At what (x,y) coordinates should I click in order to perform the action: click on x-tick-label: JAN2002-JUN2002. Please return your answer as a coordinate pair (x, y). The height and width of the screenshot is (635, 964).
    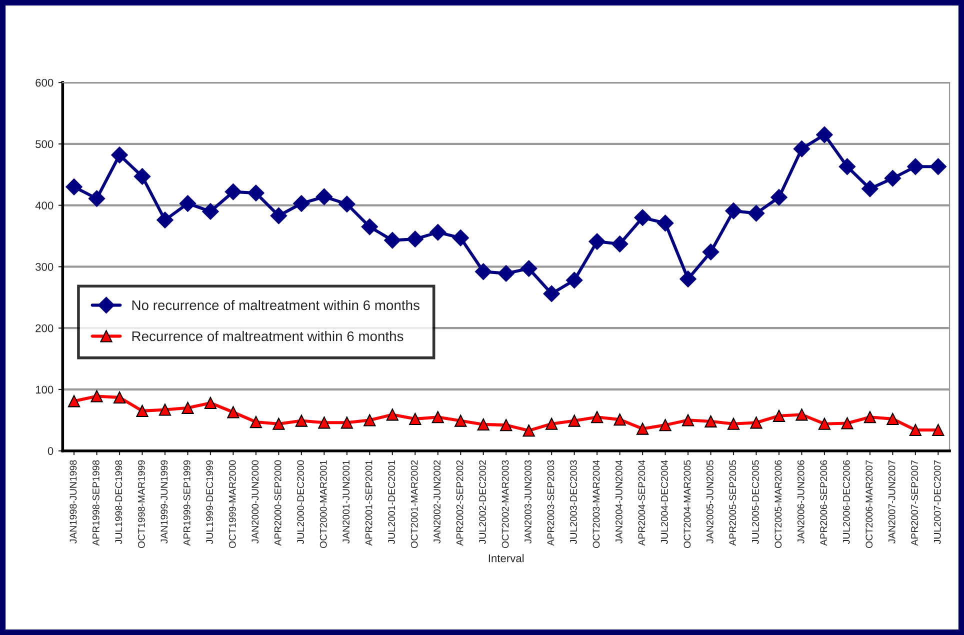
    Looking at the image, I should click on (437, 502).